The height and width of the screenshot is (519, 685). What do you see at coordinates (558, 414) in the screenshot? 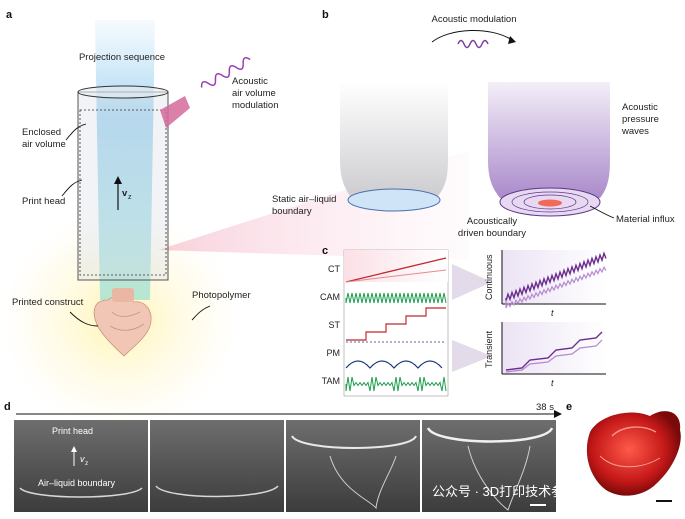
I see `time-axis-head` at bounding box center [558, 414].